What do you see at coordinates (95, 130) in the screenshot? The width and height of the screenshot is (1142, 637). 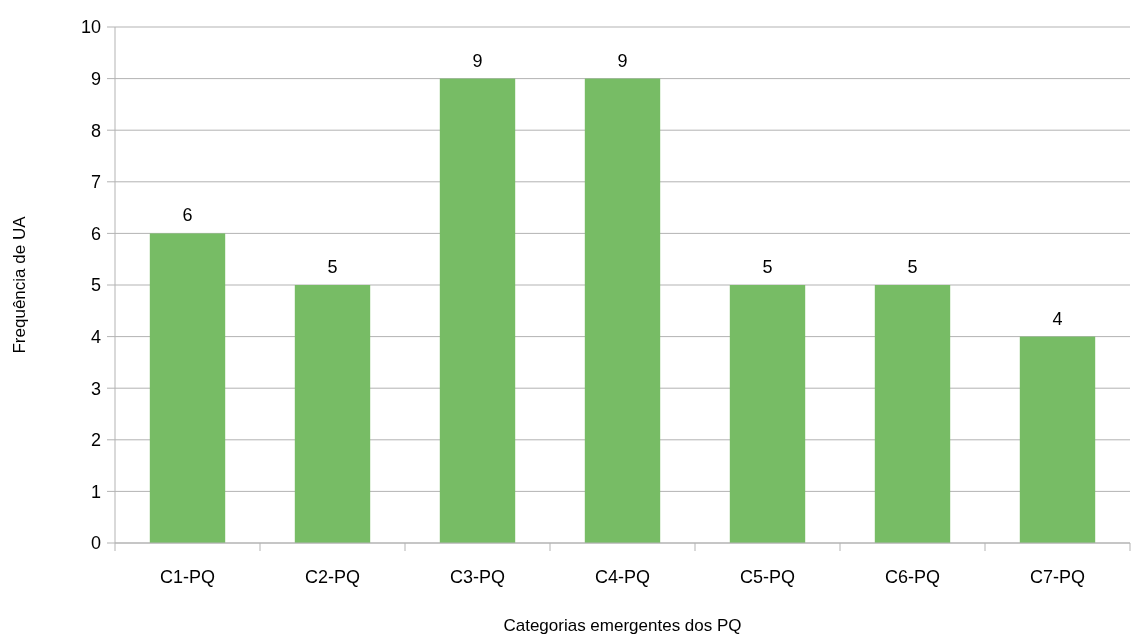 I see `y-tick-label: 8` at bounding box center [95, 130].